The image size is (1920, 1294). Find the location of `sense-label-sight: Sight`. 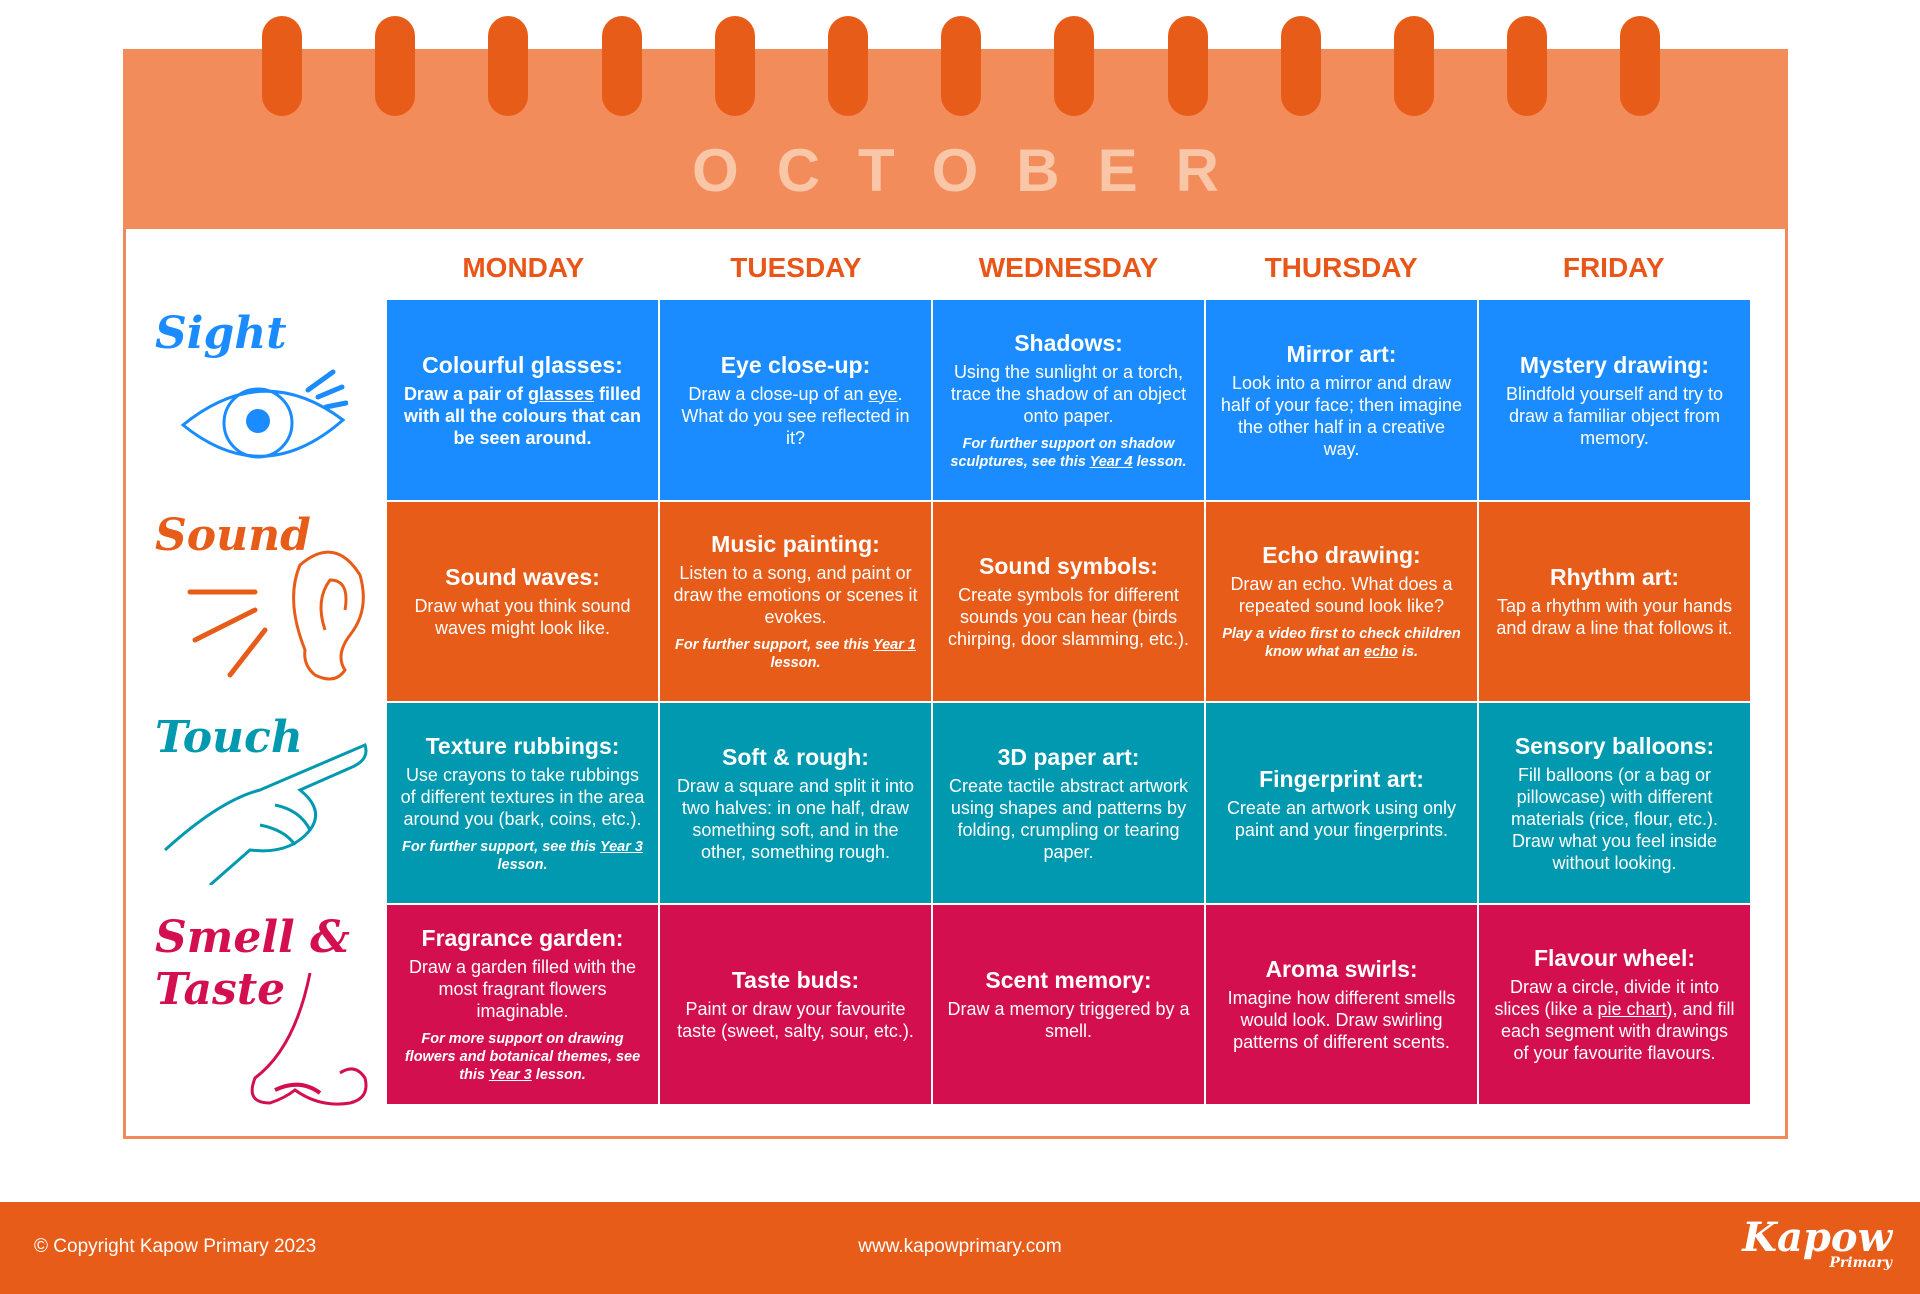

sense-label-sight: Sight is located at coordinates (221, 333).